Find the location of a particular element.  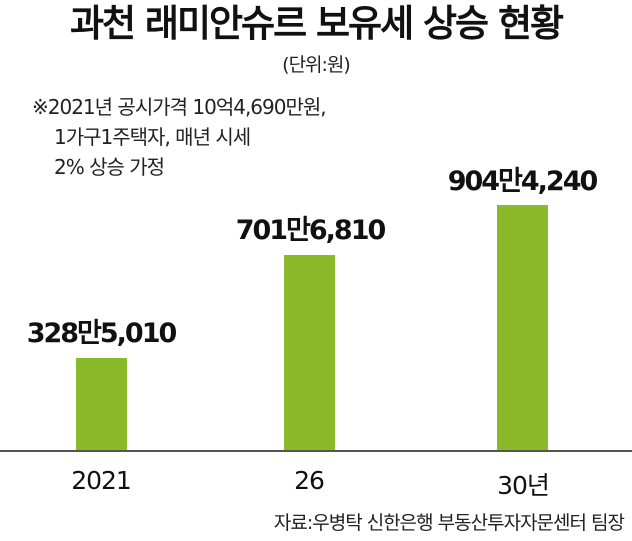

x-label-30: 30년 is located at coordinates (523, 485).